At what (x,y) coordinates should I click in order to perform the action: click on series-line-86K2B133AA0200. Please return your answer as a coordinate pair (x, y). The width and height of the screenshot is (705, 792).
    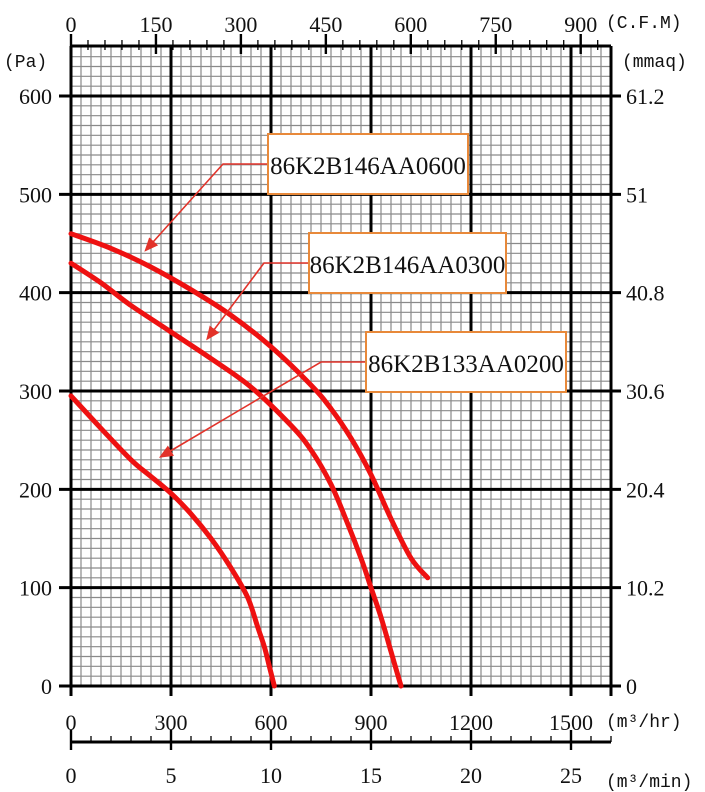
    Looking at the image, I should click on (172, 541).